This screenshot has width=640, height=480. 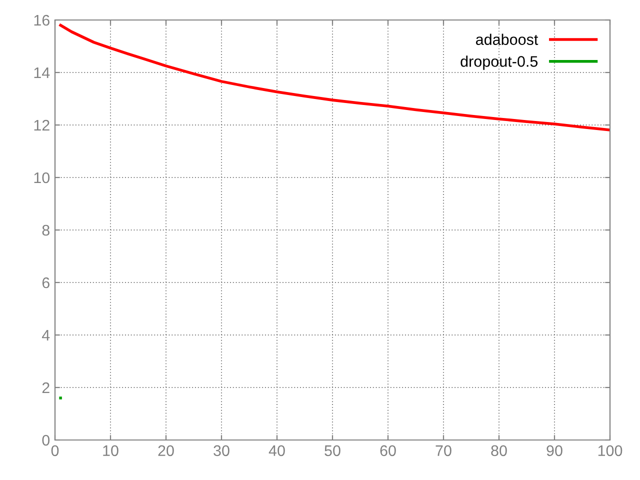 I want to click on y-tick-label: 10, so click(x=42, y=178).